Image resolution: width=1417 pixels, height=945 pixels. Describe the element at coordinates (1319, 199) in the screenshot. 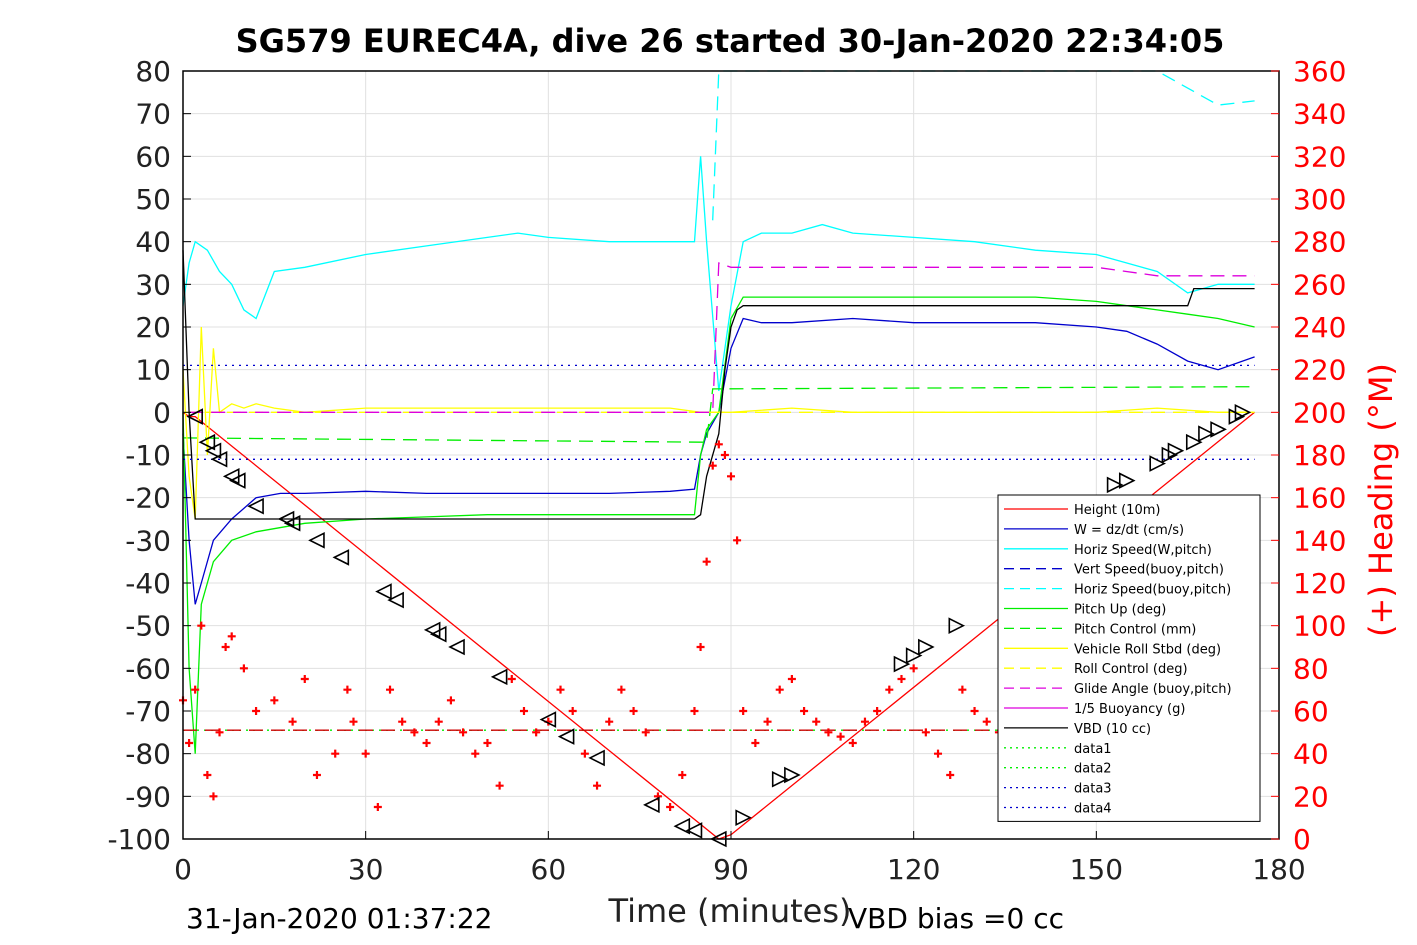

I see `y-right-tick-label: 300` at that location.